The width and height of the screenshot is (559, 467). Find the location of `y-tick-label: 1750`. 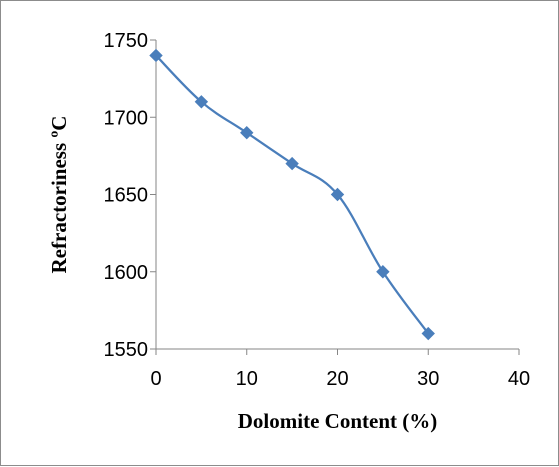

y-tick-label: 1750 is located at coordinates (126, 41).